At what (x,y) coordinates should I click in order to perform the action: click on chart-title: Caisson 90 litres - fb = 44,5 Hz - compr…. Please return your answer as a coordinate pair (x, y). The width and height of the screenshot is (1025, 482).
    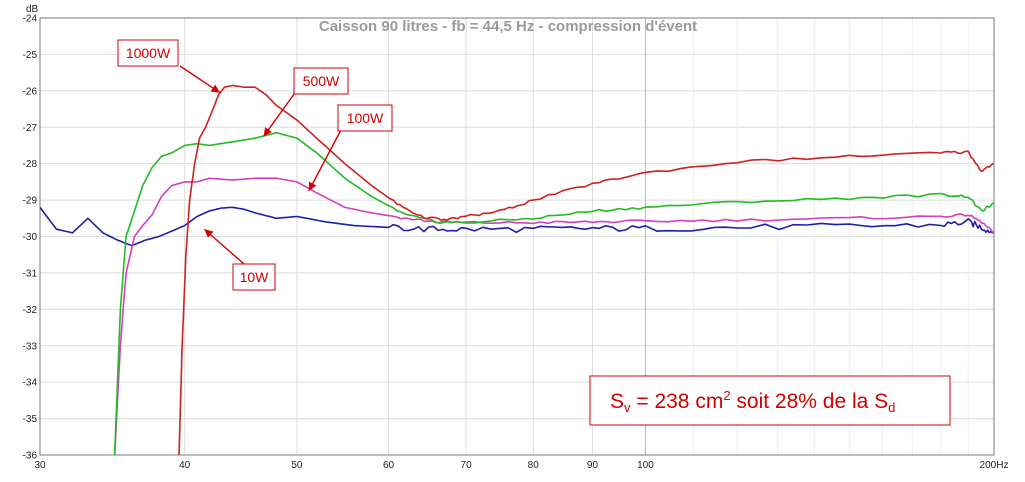
    Looking at the image, I should click on (508, 26).